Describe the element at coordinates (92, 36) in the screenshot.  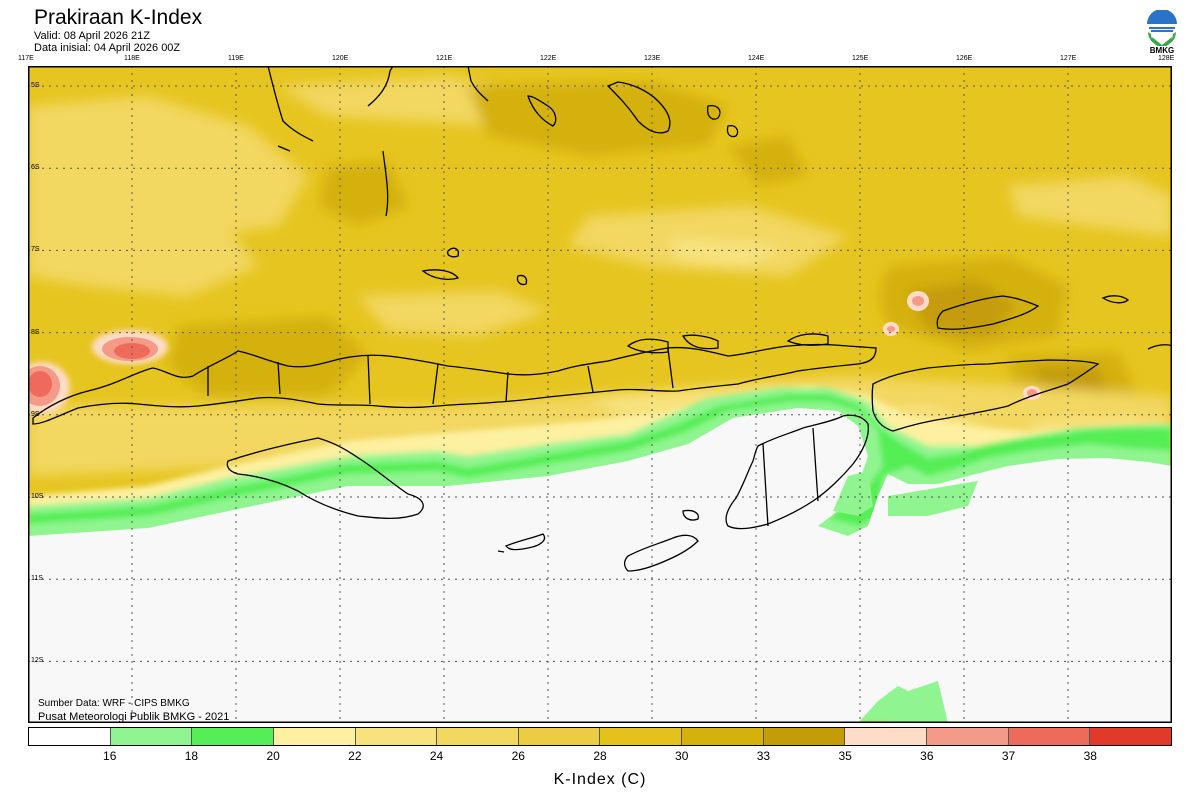
I see `valid-time: Valid: 08 April 2026 21Z` at that location.